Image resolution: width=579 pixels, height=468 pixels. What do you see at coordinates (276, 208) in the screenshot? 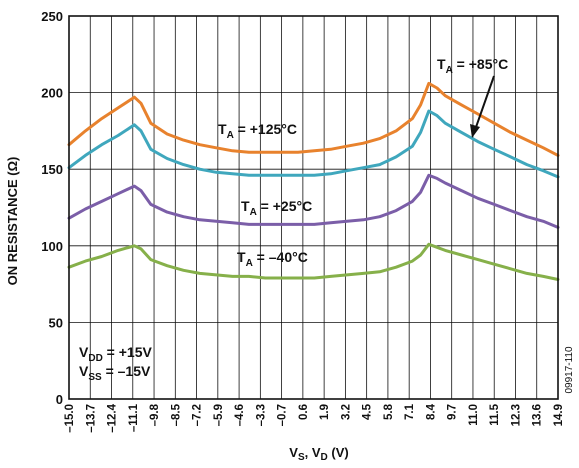
I see `series-label-25c: TA = +25°C` at bounding box center [276, 208].